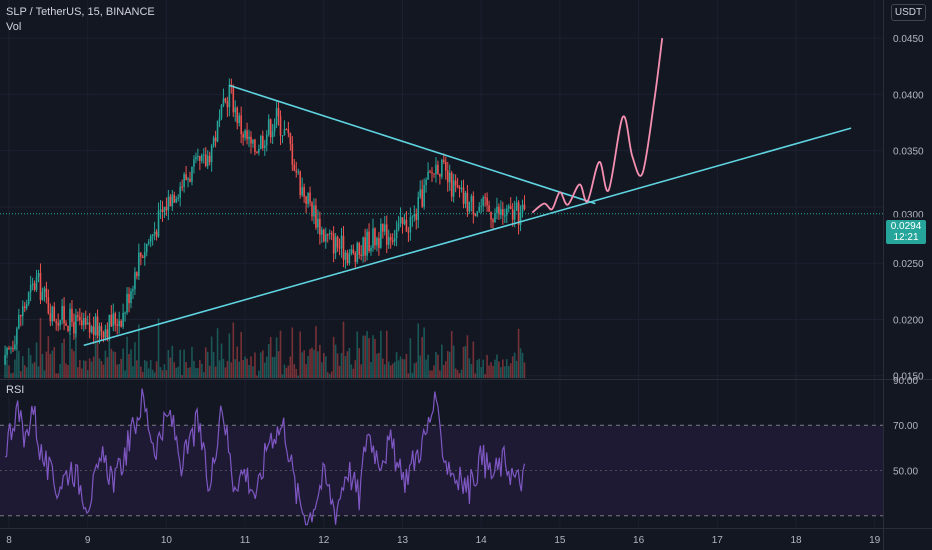  What do you see at coordinates (167, 540) in the screenshot?
I see `time-tick-label: 10` at bounding box center [167, 540].